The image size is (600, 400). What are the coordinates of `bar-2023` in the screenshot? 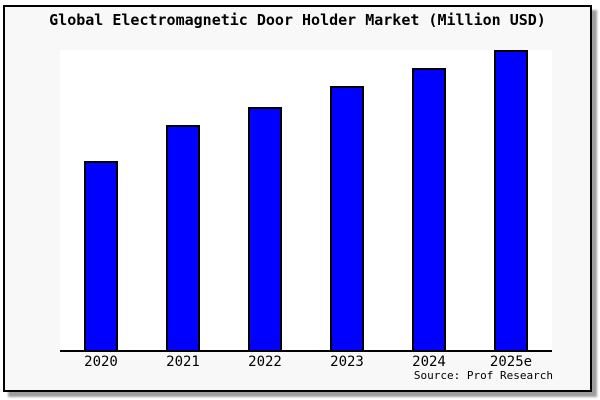 It's located at (347, 218).